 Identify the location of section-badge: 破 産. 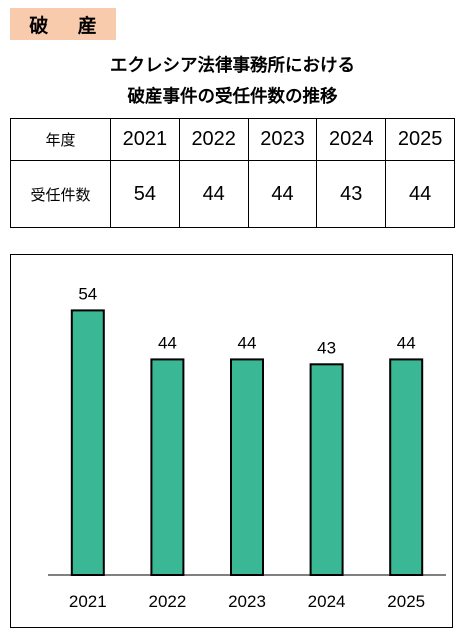
(63, 24).